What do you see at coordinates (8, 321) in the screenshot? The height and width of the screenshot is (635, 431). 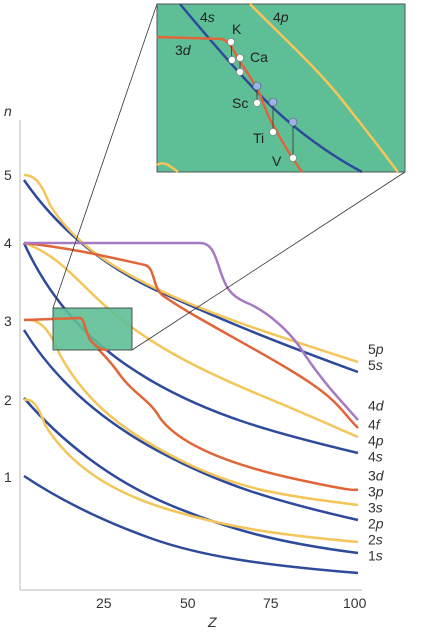 I see `y-tick-label-3: 3` at bounding box center [8, 321].